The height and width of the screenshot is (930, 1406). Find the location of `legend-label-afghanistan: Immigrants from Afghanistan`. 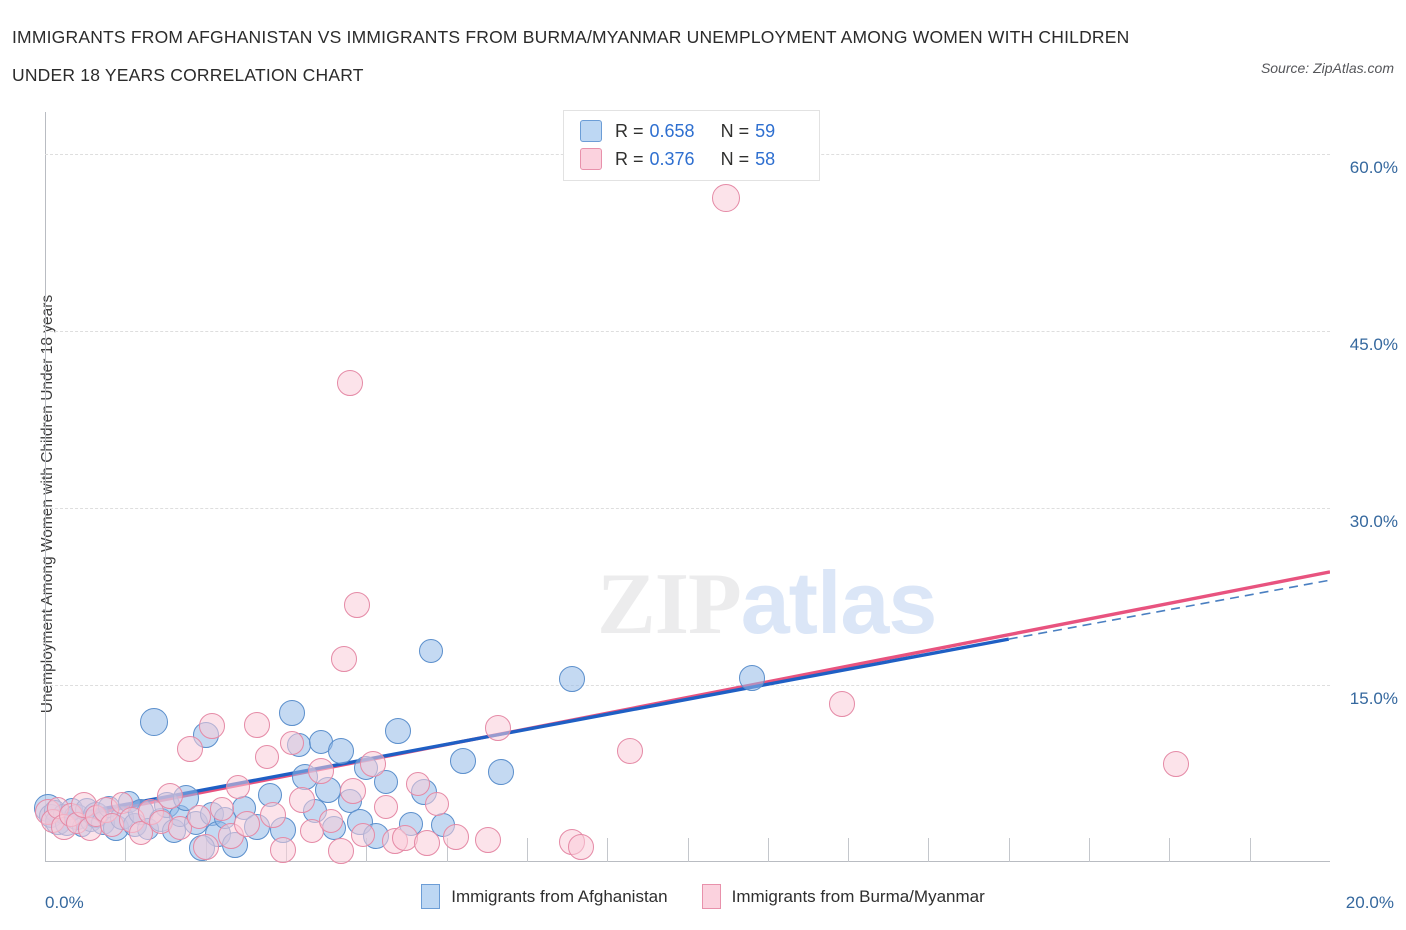

legend-label-afghanistan: Immigrants from Afghanistan is located at coordinates (559, 896).